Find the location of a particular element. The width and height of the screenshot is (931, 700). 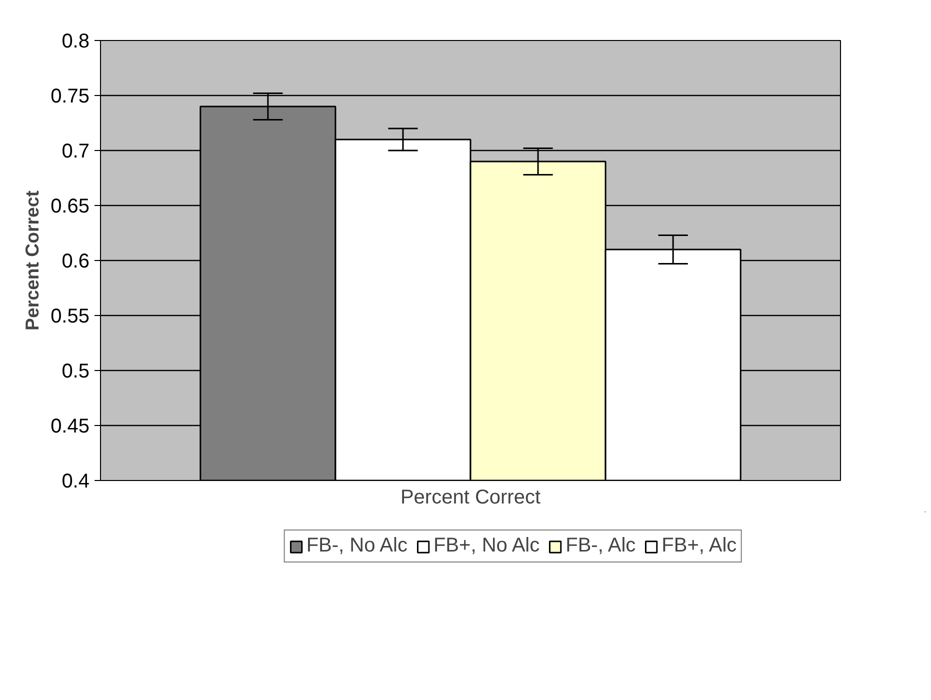

y-tick-label: 0.45 is located at coordinates (70, 427).